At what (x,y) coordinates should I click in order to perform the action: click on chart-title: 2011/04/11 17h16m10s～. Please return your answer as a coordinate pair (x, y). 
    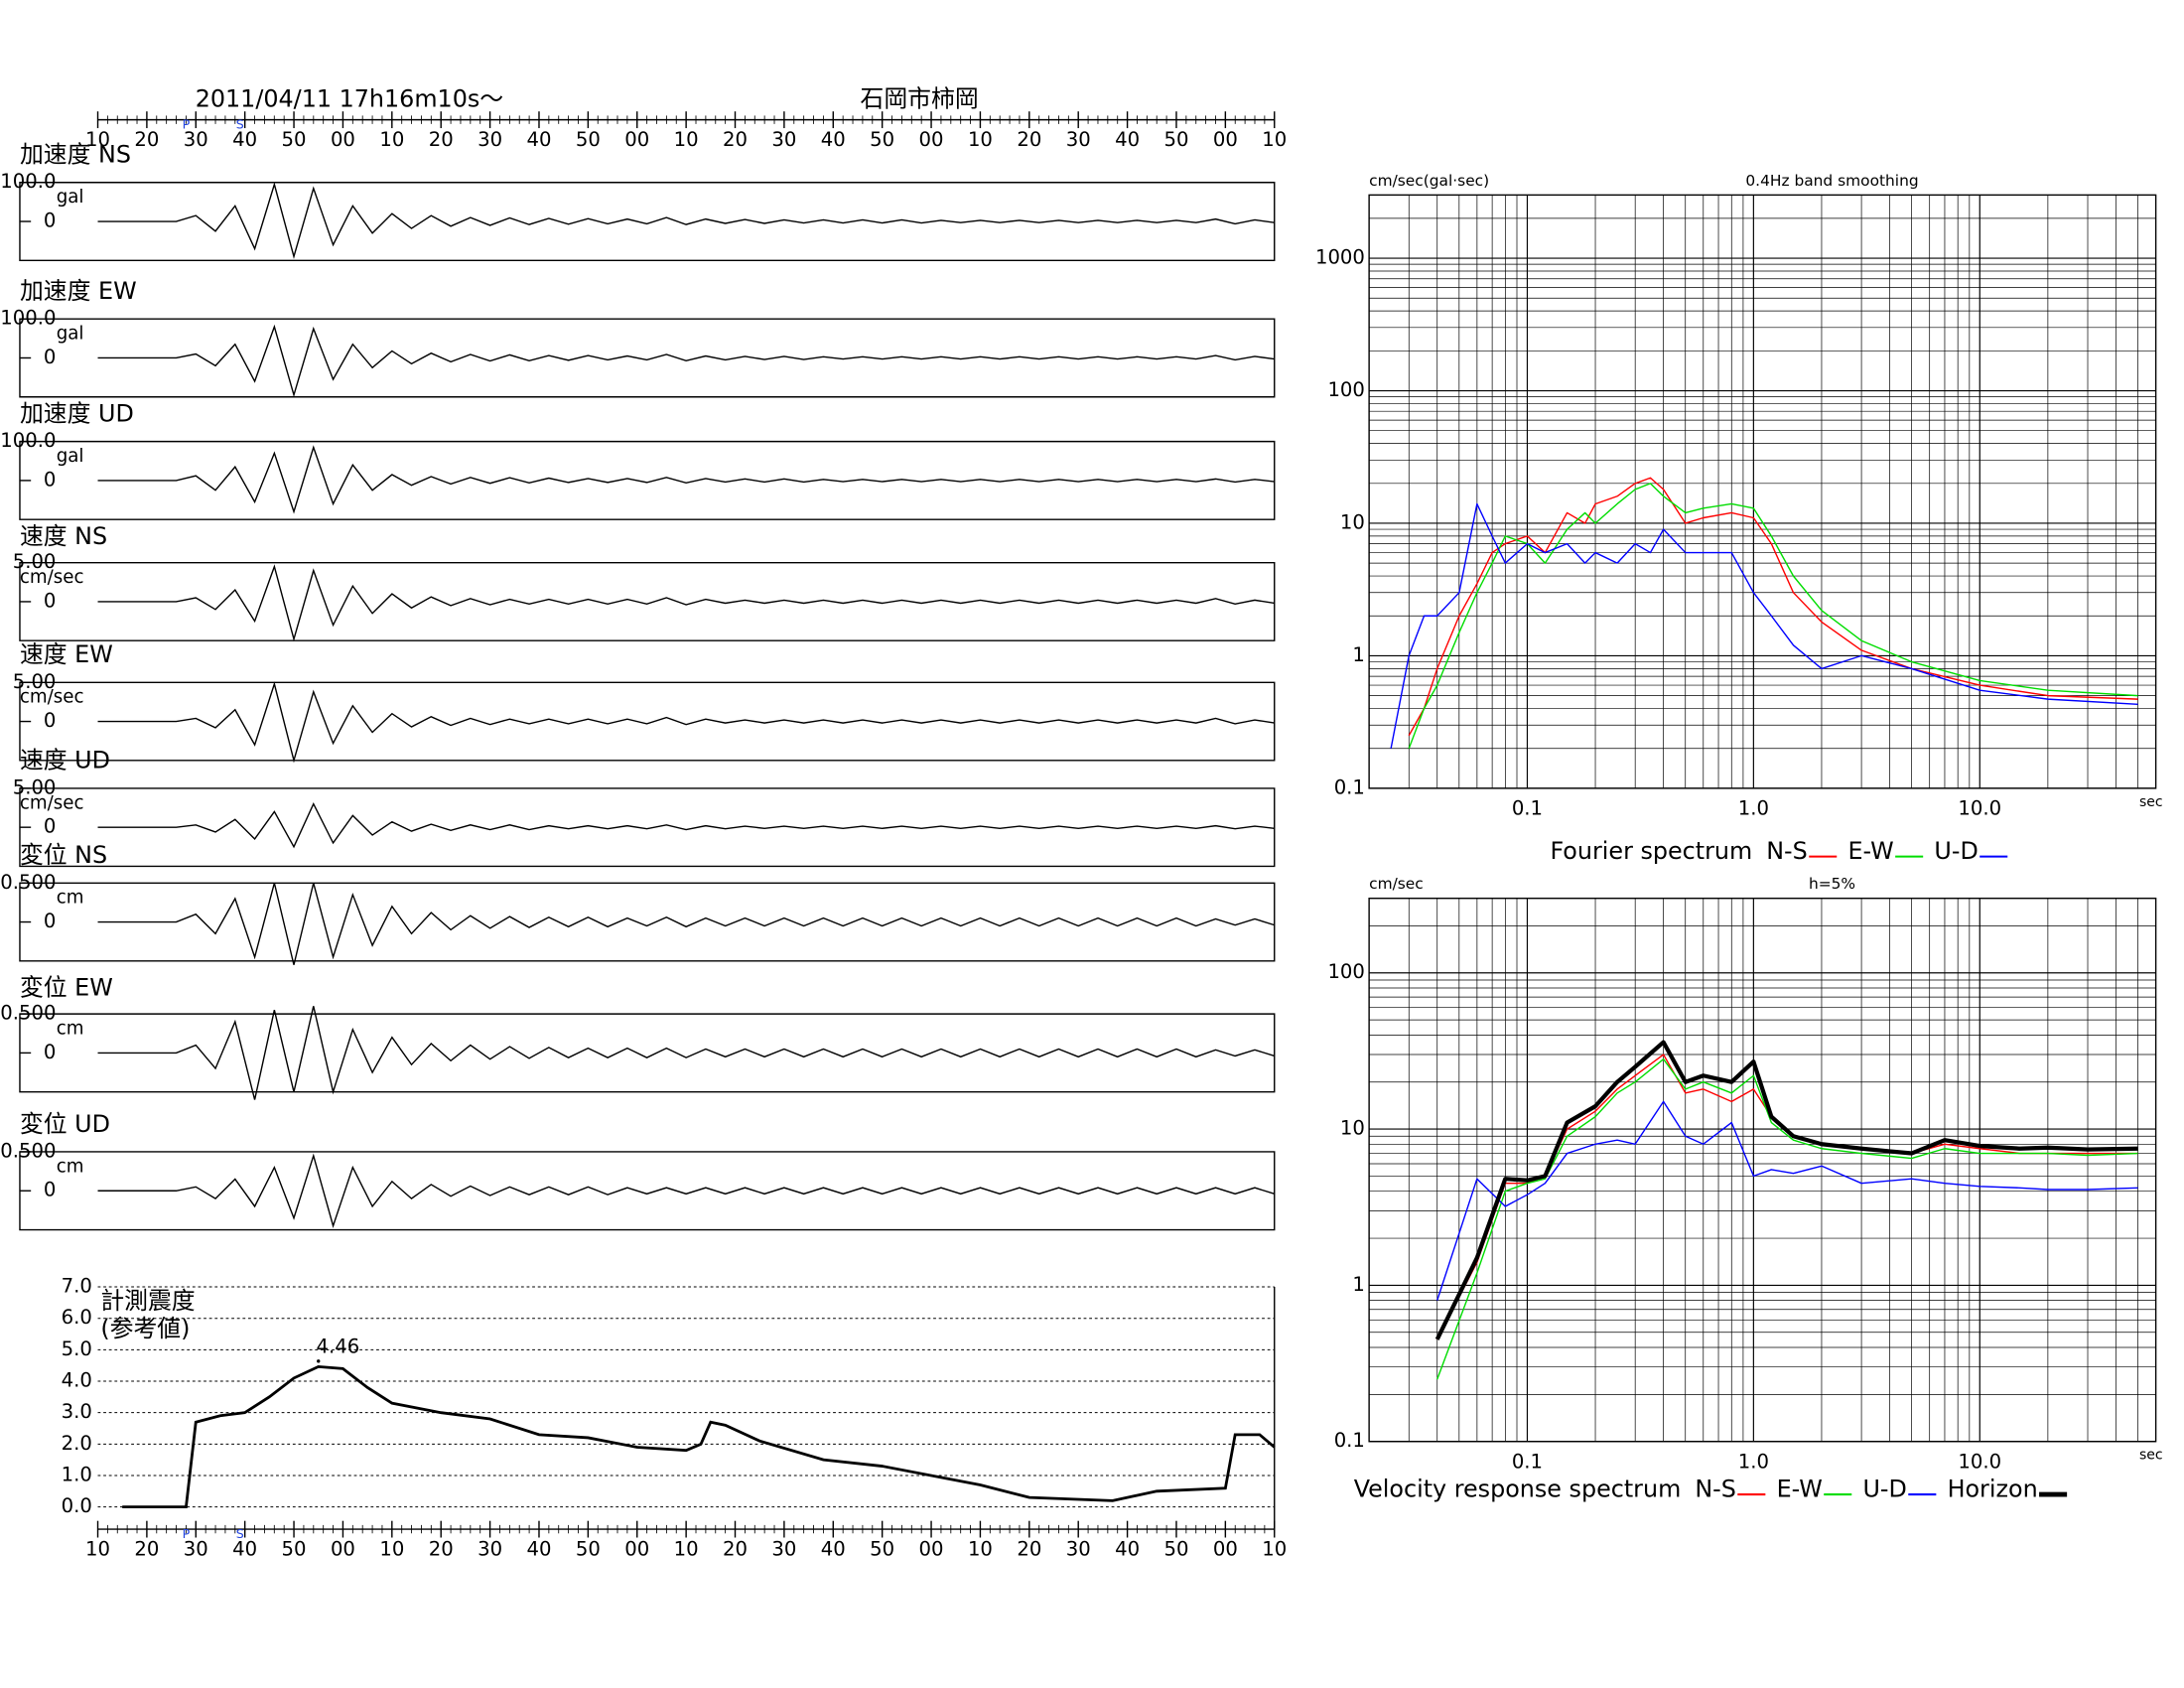
    Looking at the image, I should click on (349, 98).